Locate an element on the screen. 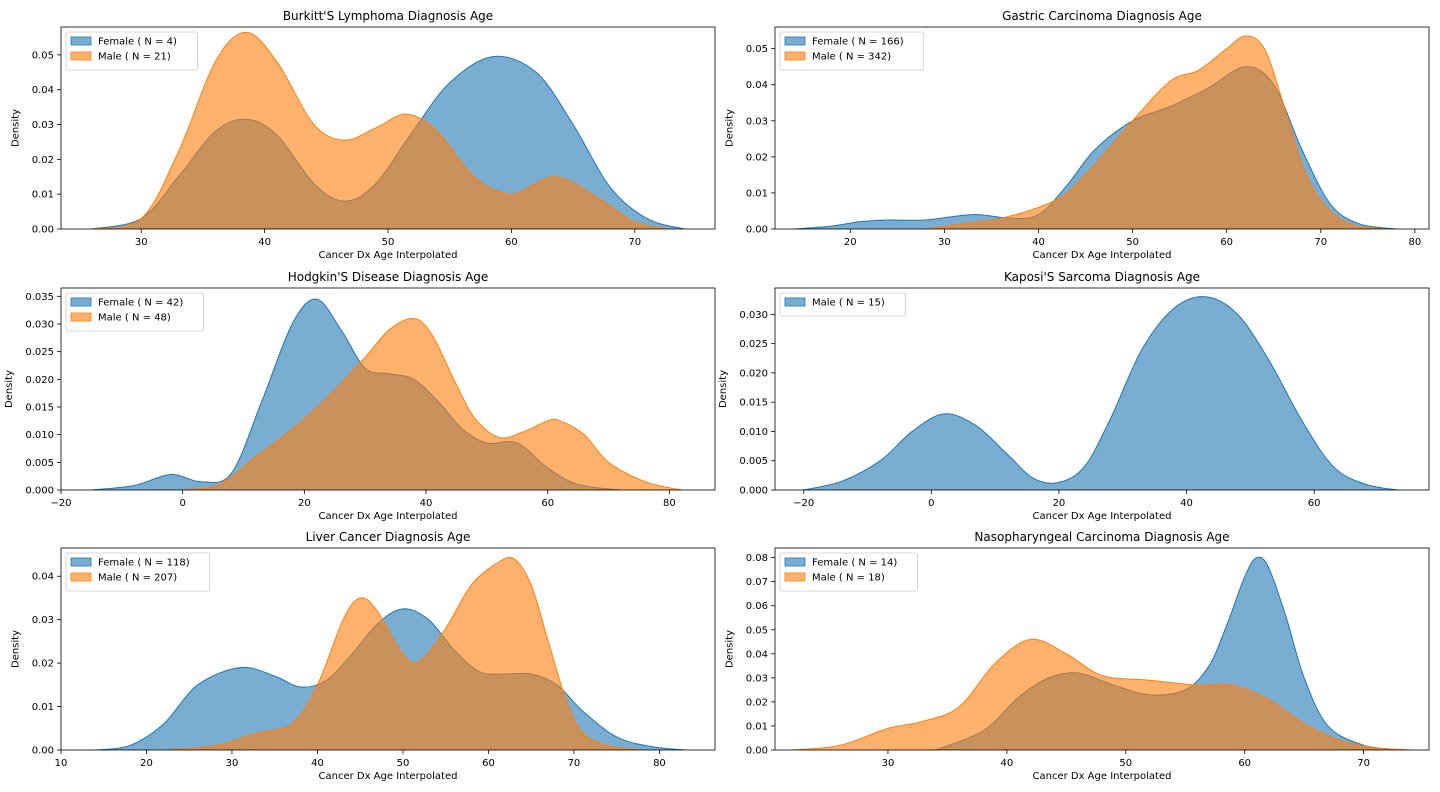  legend: Female ( N = 14) Male ( N = 18) is located at coordinates (849, 572).